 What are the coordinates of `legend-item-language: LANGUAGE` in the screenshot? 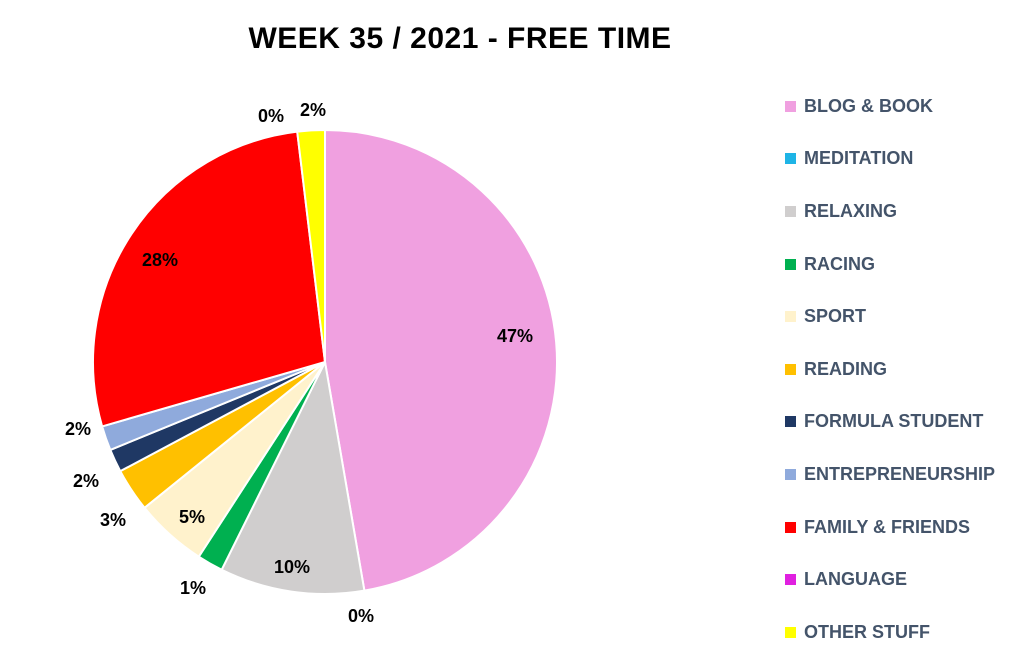 It's located at (902, 579).